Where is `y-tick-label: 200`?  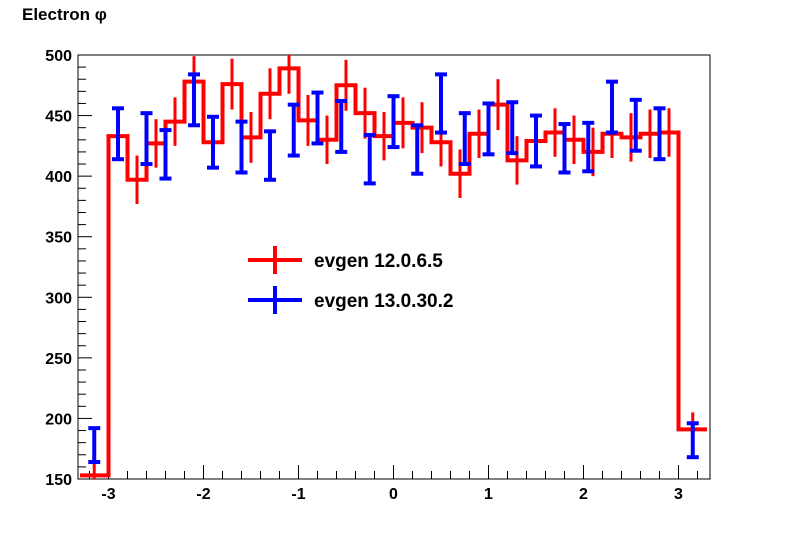
y-tick-label: 200 is located at coordinates (58, 419).